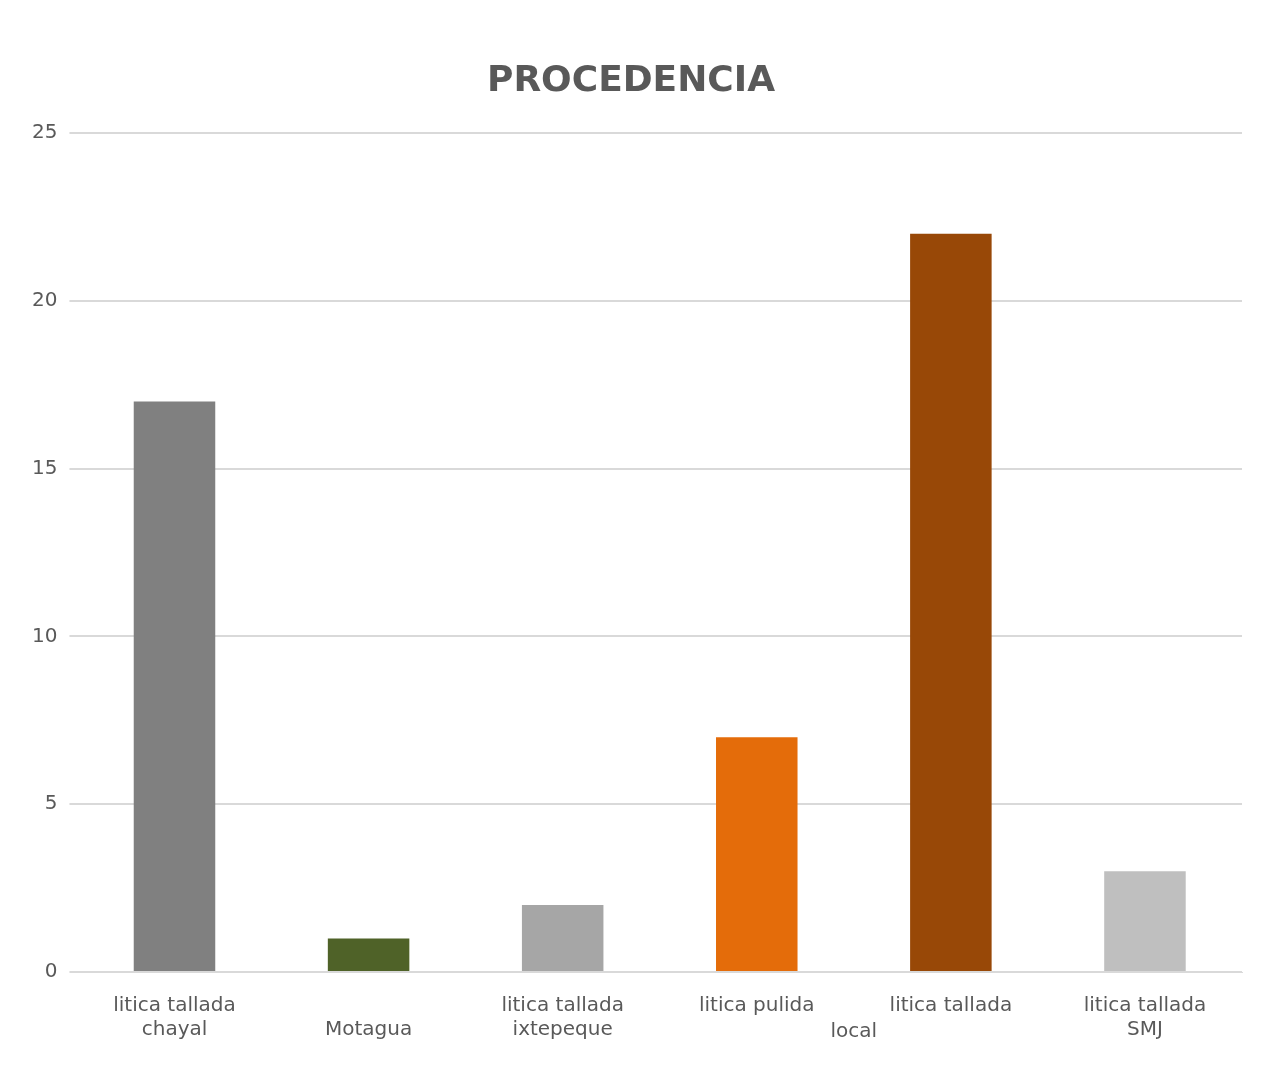 The height and width of the screenshot is (1066, 1272). I want to click on y-tick-label: 15, so click(45, 466).